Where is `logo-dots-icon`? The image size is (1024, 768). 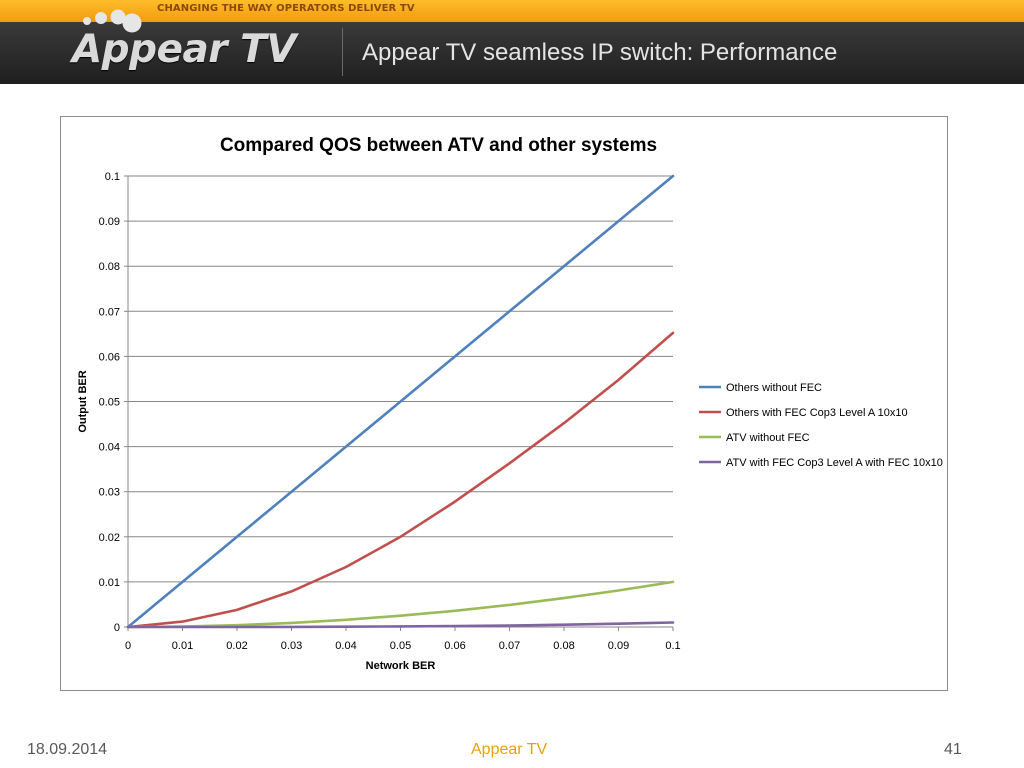
logo-dots-icon is located at coordinates (112, 21).